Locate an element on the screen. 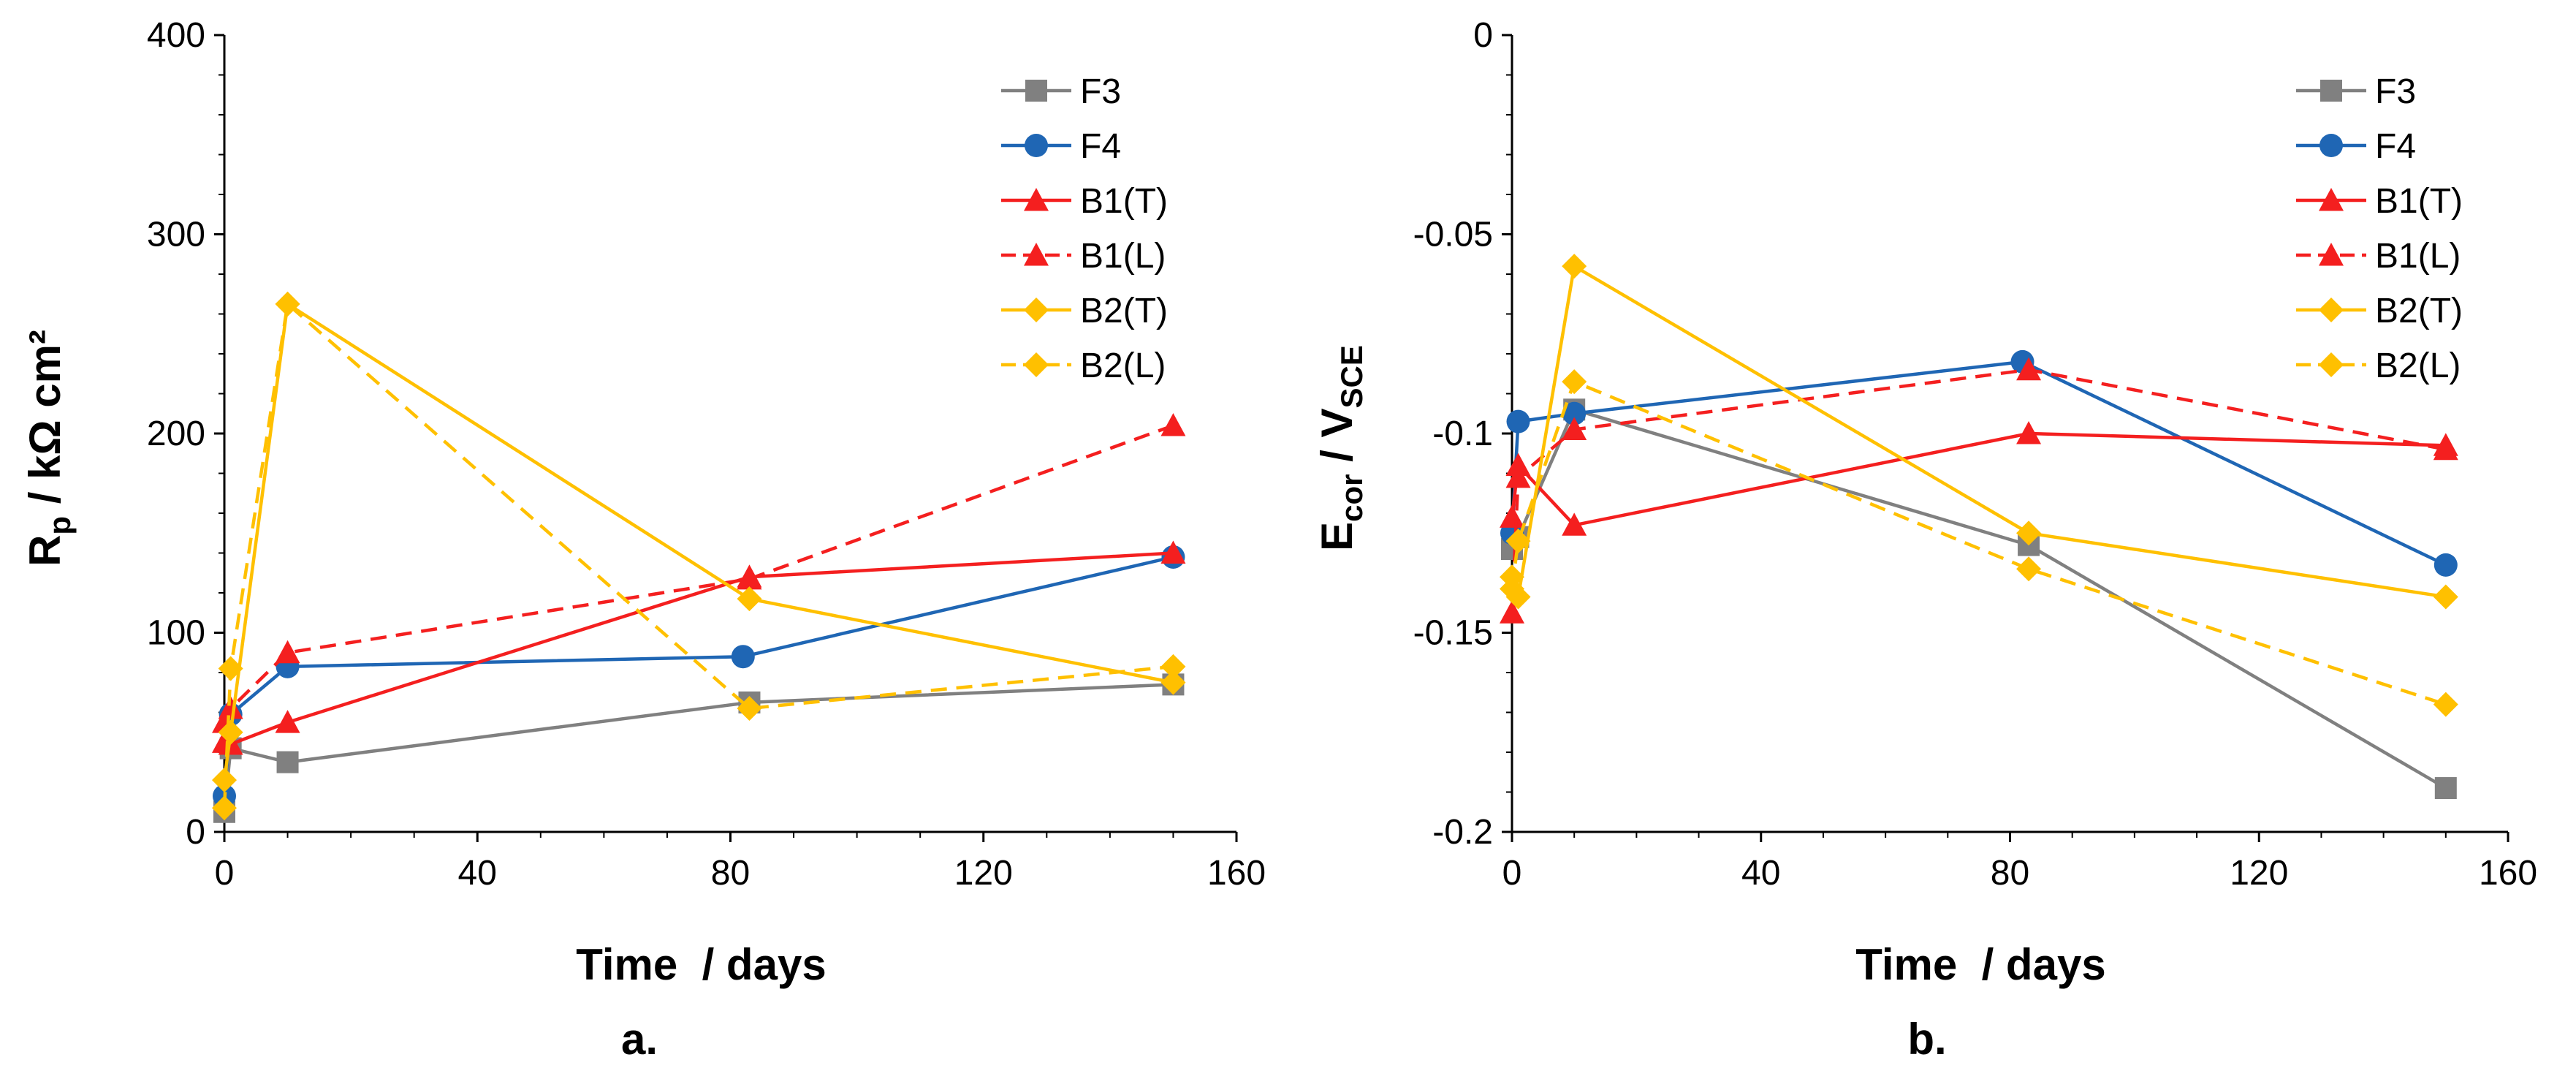 The height and width of the screenshot is (1079, 2576). y-tick-label: 200 is located at coordinates (176, 433).